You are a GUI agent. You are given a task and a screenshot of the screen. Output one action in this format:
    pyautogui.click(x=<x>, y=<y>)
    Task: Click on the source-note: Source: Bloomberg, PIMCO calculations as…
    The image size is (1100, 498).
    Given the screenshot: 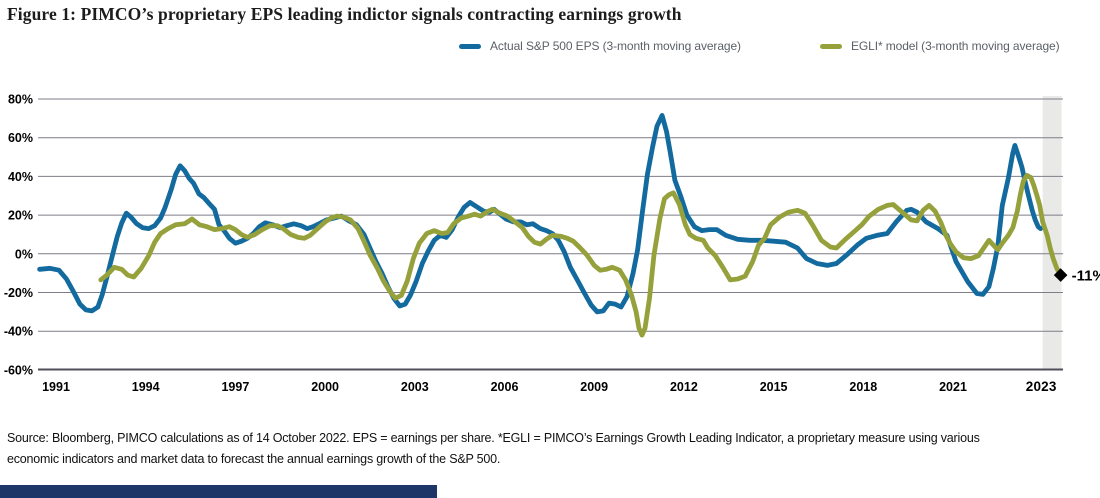 What is the action you would take?
    pyautogui.click(x=553, y=449)
    